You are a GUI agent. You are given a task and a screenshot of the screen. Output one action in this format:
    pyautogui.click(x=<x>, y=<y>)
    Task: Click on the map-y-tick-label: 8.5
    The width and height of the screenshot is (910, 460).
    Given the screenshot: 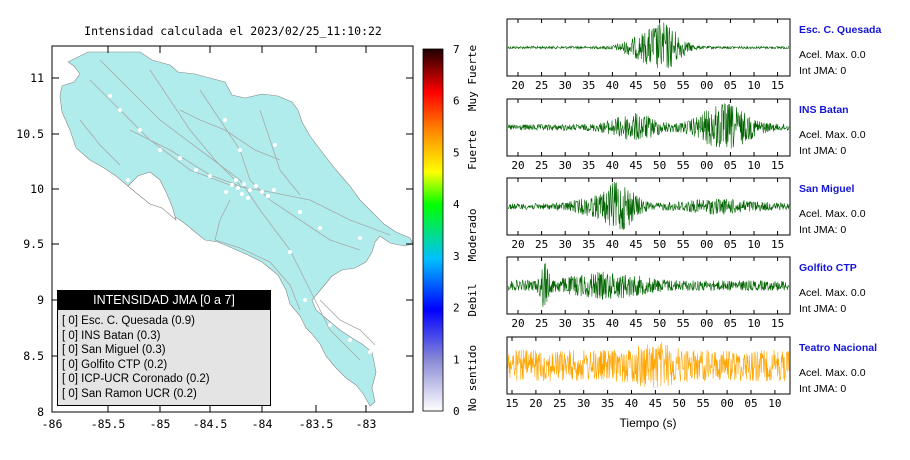 What is the action you would take?
    pyautogui.click(x=33, y=356)
    